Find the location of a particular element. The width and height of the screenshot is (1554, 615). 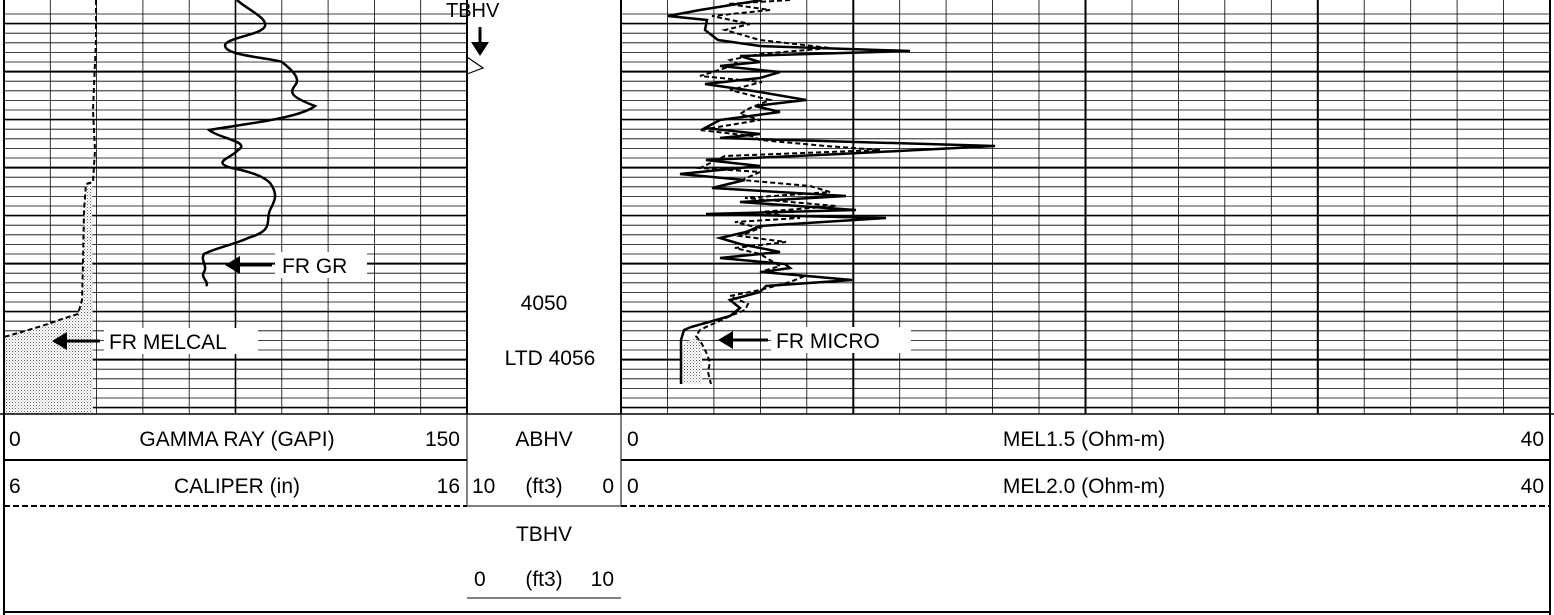

tbhv-title: TBHV is located at coordinates (544, 534).